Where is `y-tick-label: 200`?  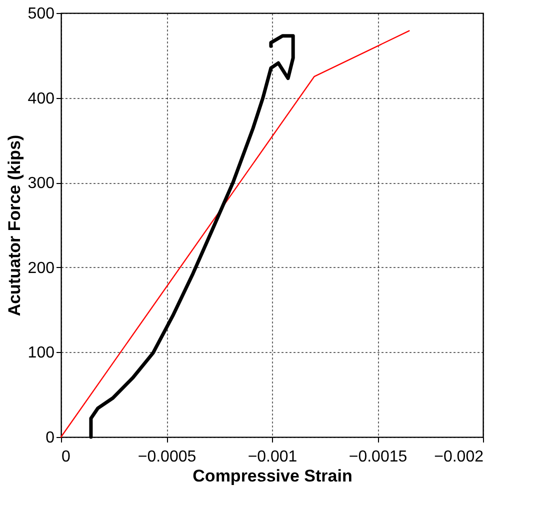 y-tick-label: 200 is located at coordinates (41, 268).